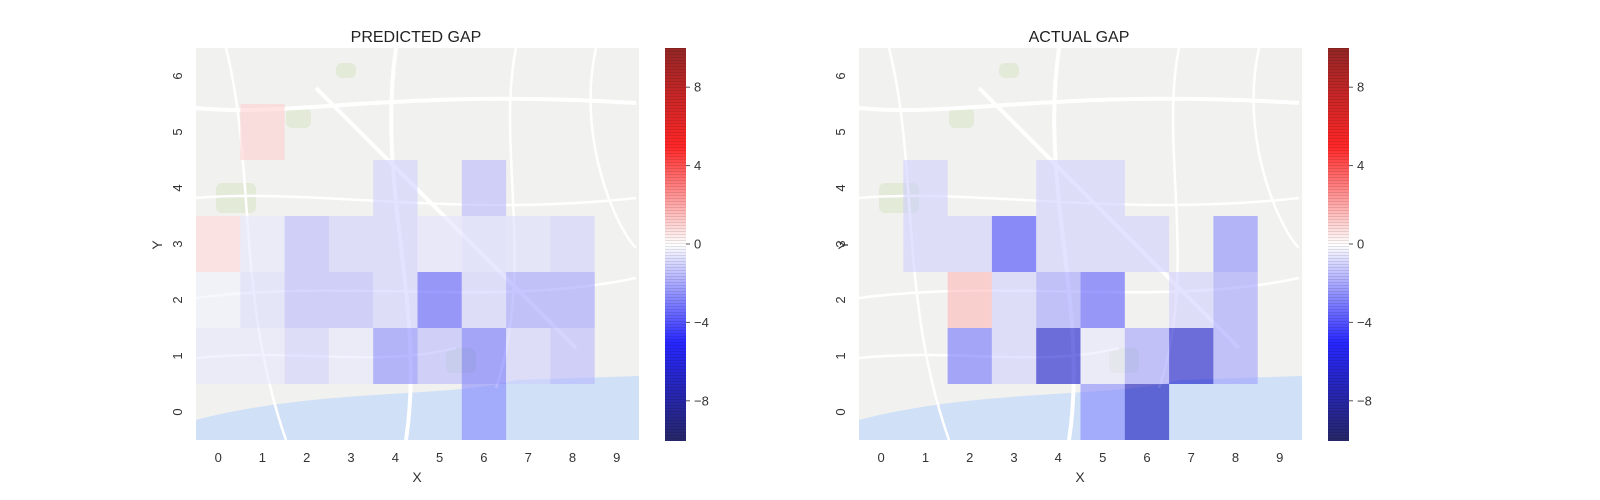 Image resolution: width=1600 pixels, height=500 pixels. What do you see at coordinates (880, 457) in the screenshot?
I see `x-tick-label: 0` at bounding box center [880, 457].